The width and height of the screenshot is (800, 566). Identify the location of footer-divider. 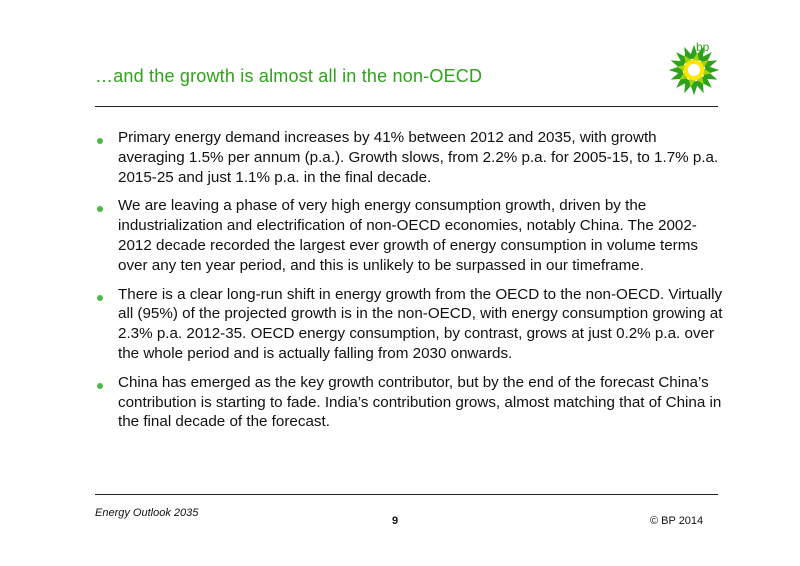
(406, 494).